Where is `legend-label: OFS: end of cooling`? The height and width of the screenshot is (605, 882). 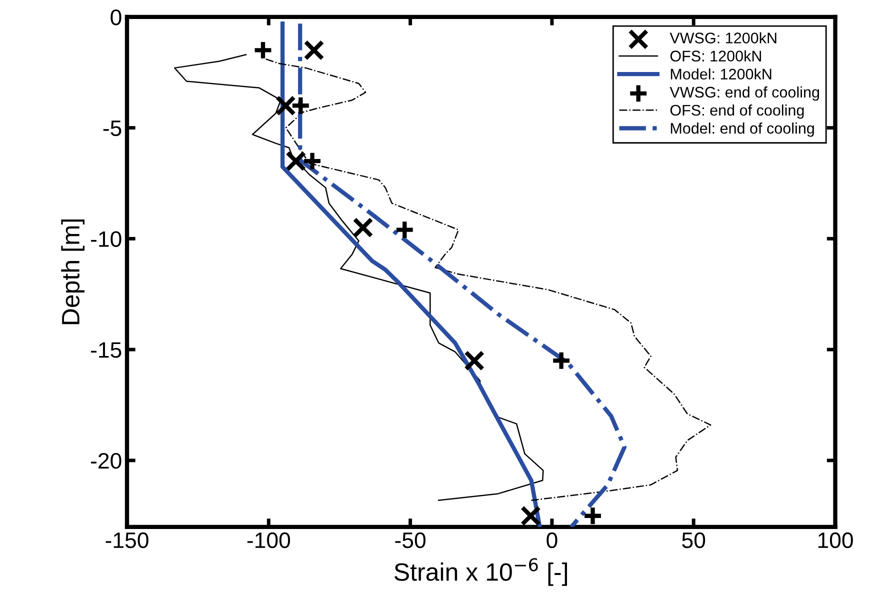 legend-label: OFS: end of cooling is located at coordinates (737, 111).